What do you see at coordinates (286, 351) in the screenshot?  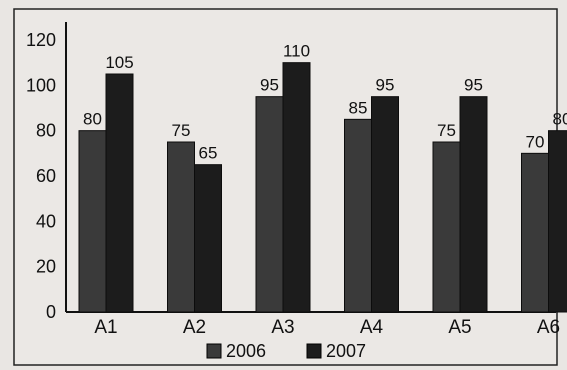 I see `legend: 2006 2007` at bounding box center [286, 351].